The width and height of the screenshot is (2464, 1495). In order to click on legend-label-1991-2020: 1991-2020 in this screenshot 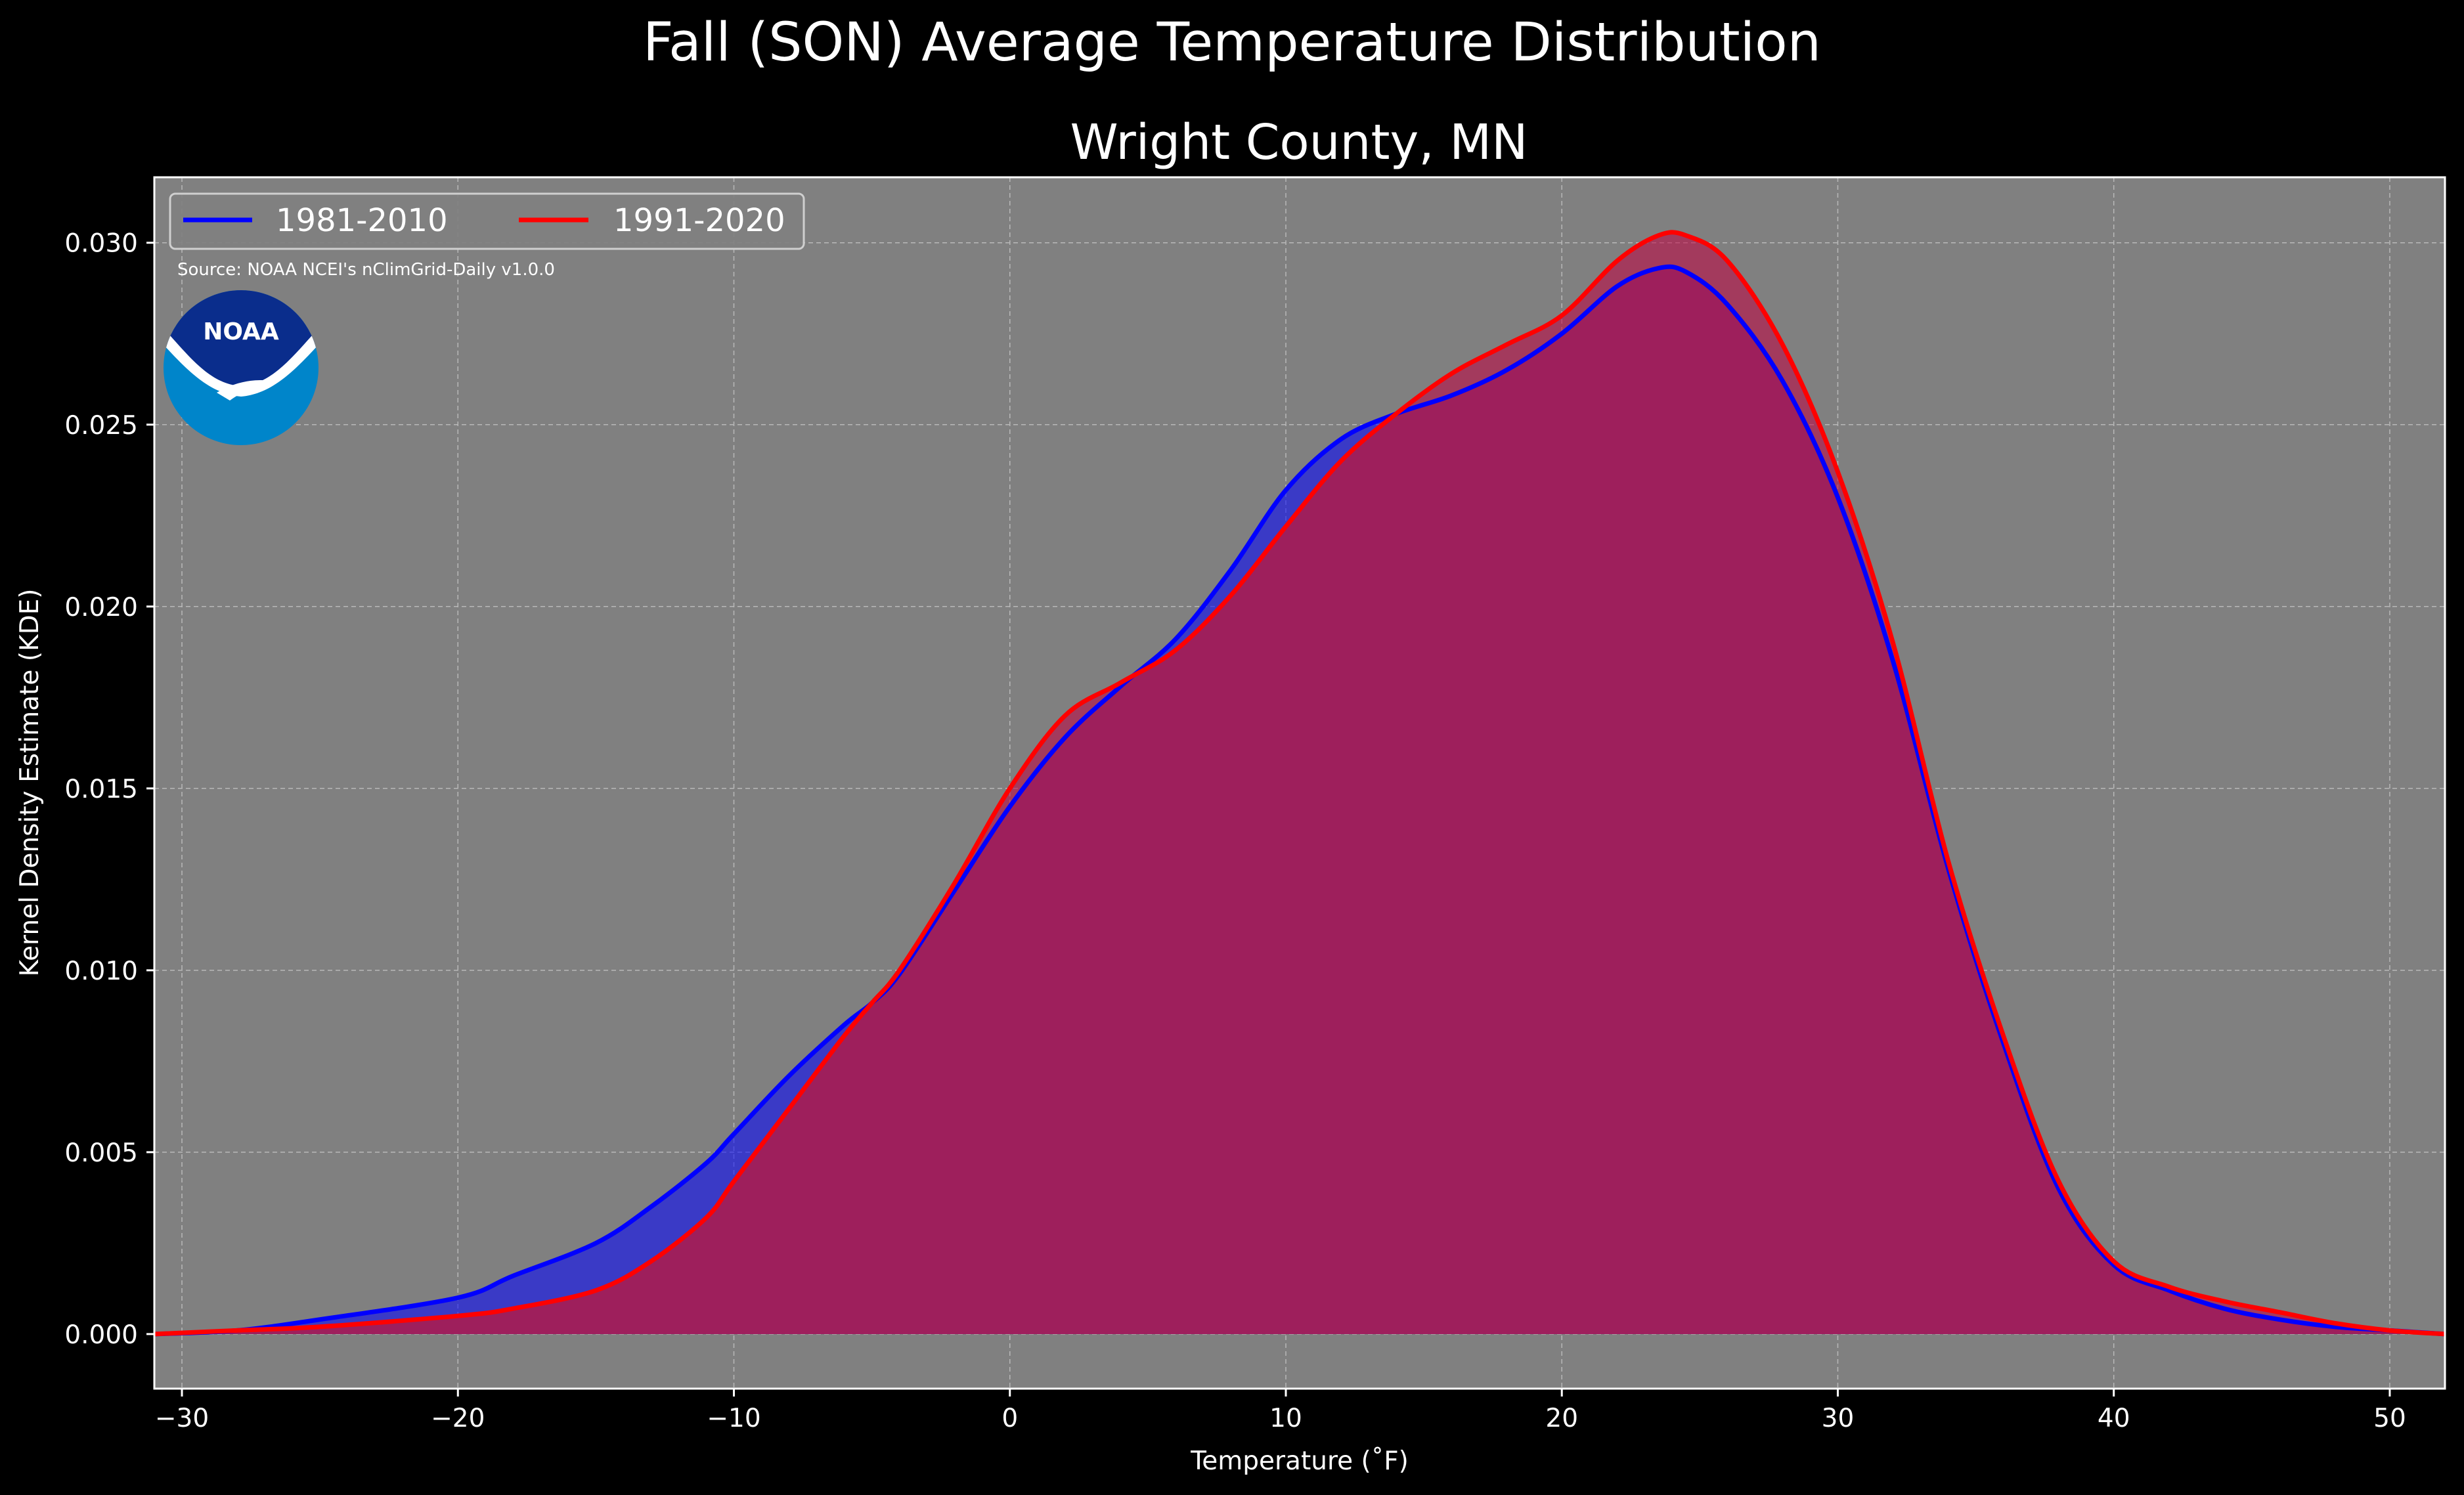, I will do `click(699, 220)`.